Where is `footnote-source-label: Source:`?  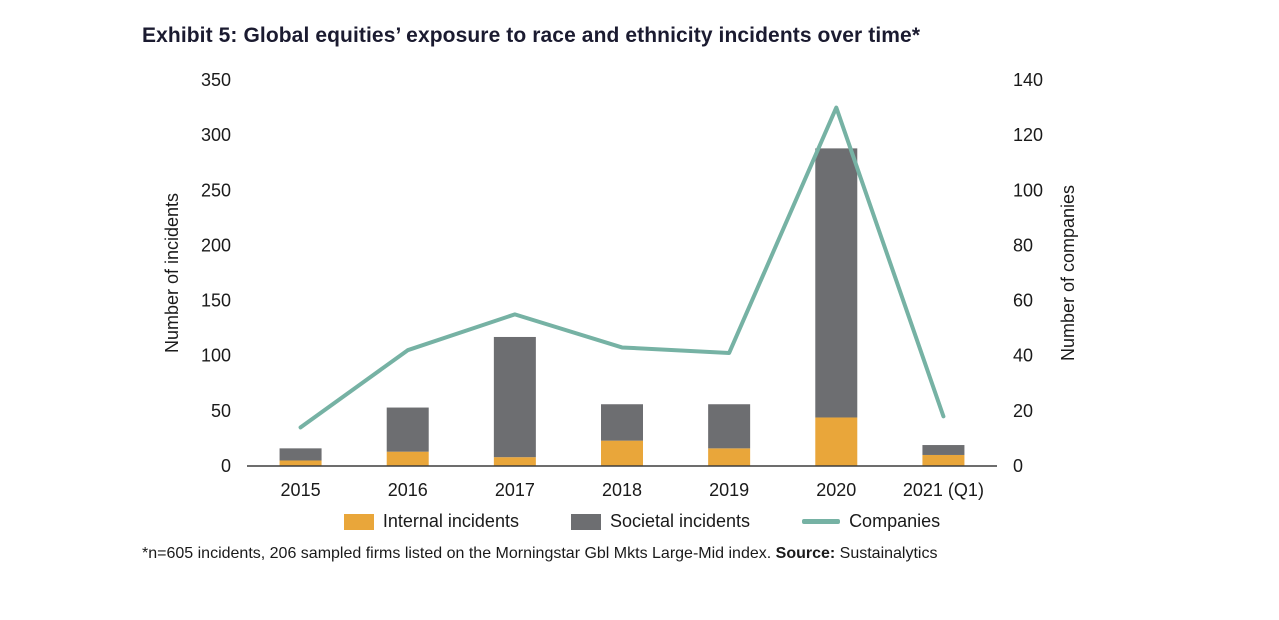 footnote-source-label: Source: is located at coordinates (805, 553).